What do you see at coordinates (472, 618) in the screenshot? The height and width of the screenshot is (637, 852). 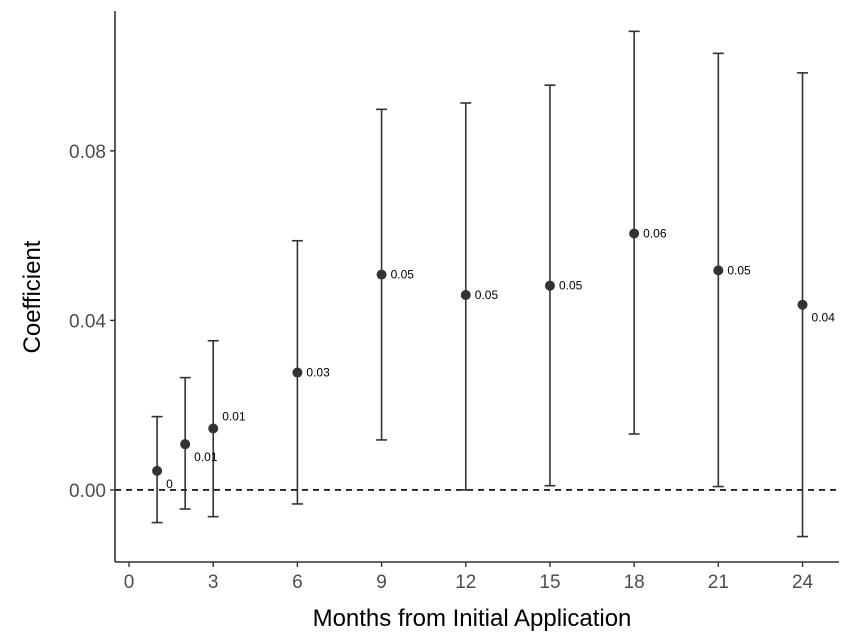 I see `x-axis-title: Months from Initial Application` at bounding box center [472, 618].